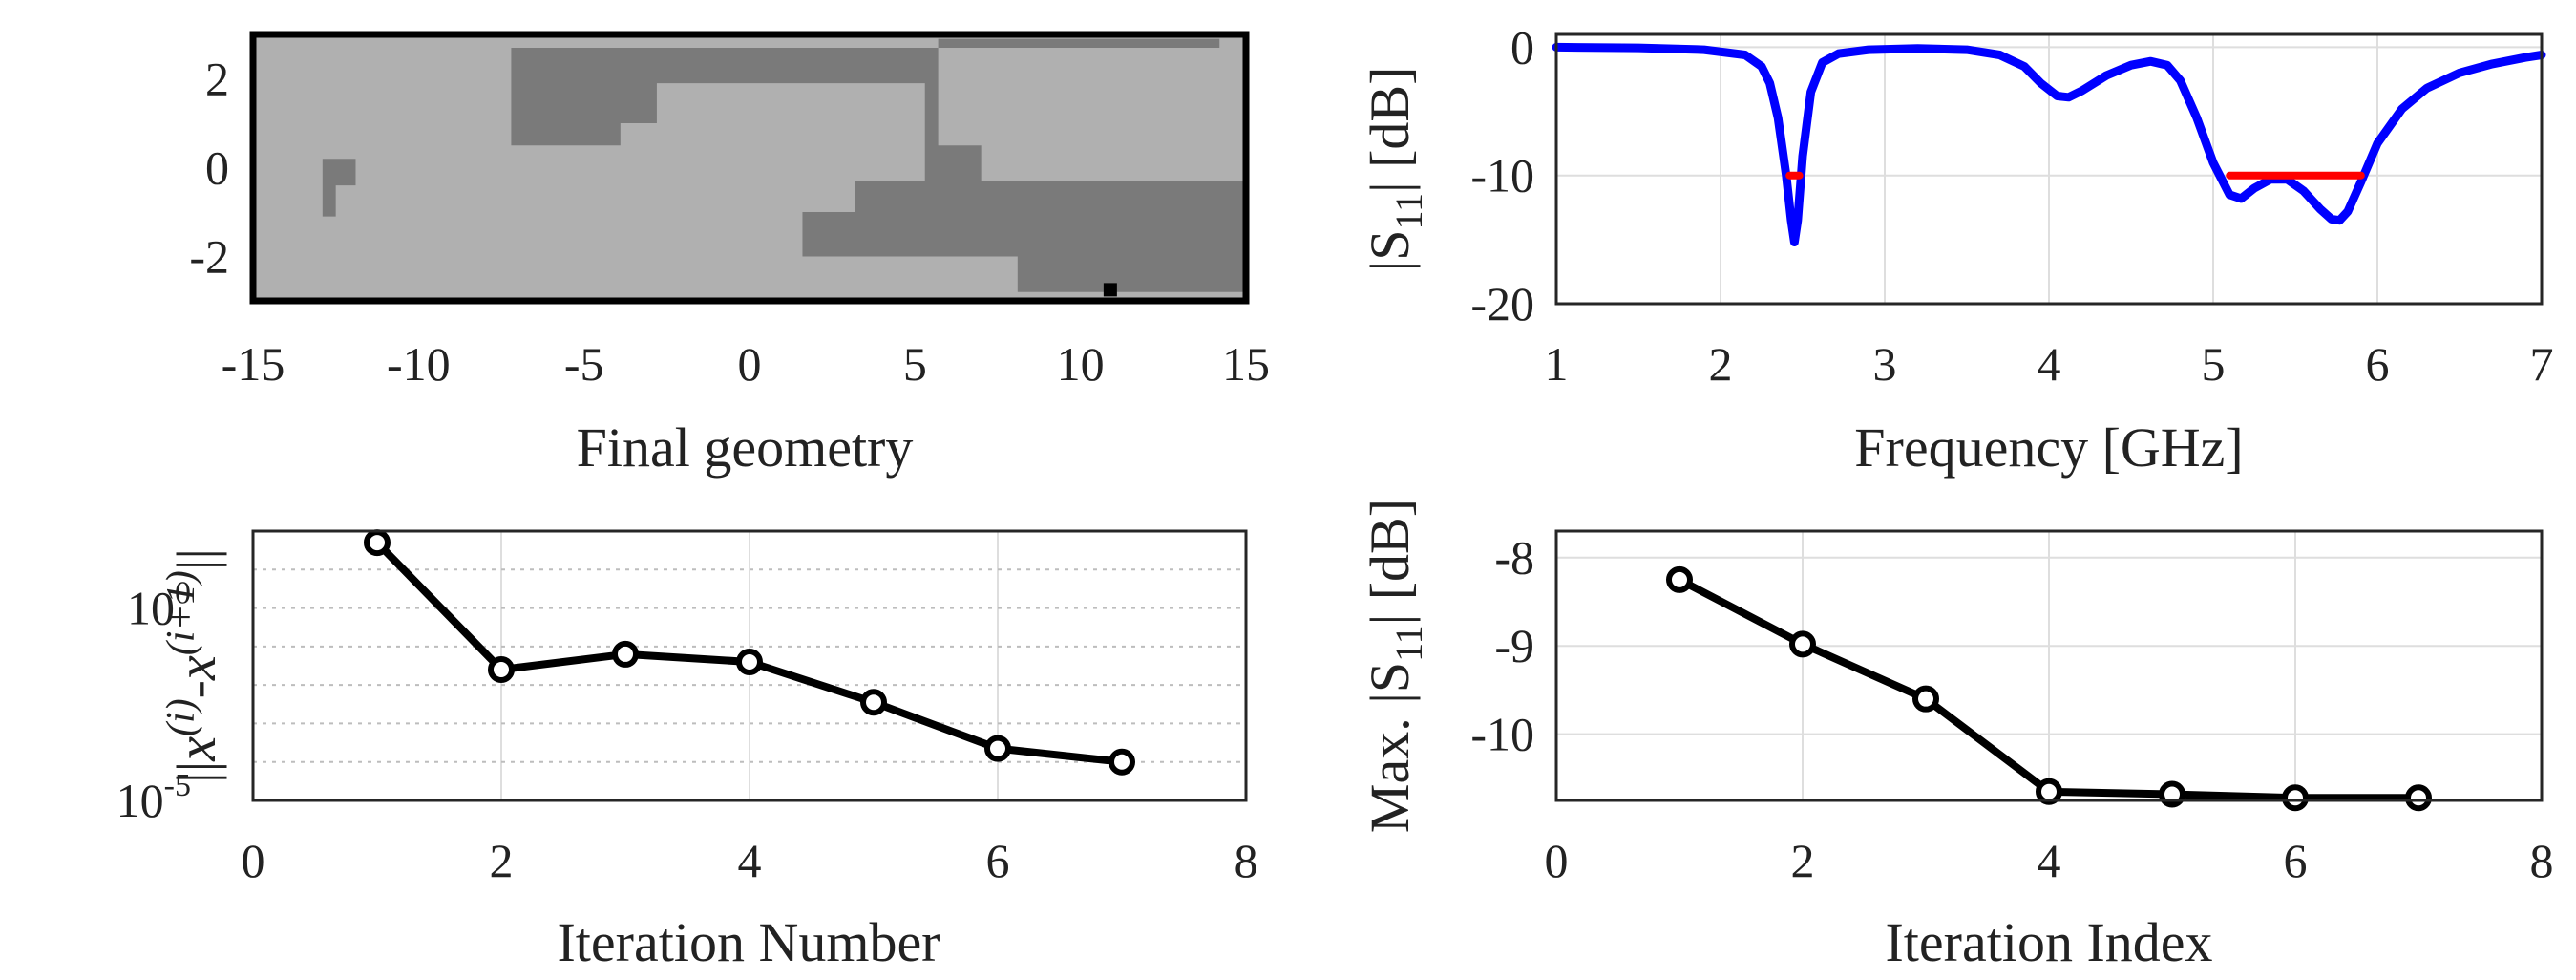 This screenshot has height=980, width=2576. Describe the element at coordinates (1390, 562) in the screenshot. I see `max-y-label-b: | [dB]` at that location.